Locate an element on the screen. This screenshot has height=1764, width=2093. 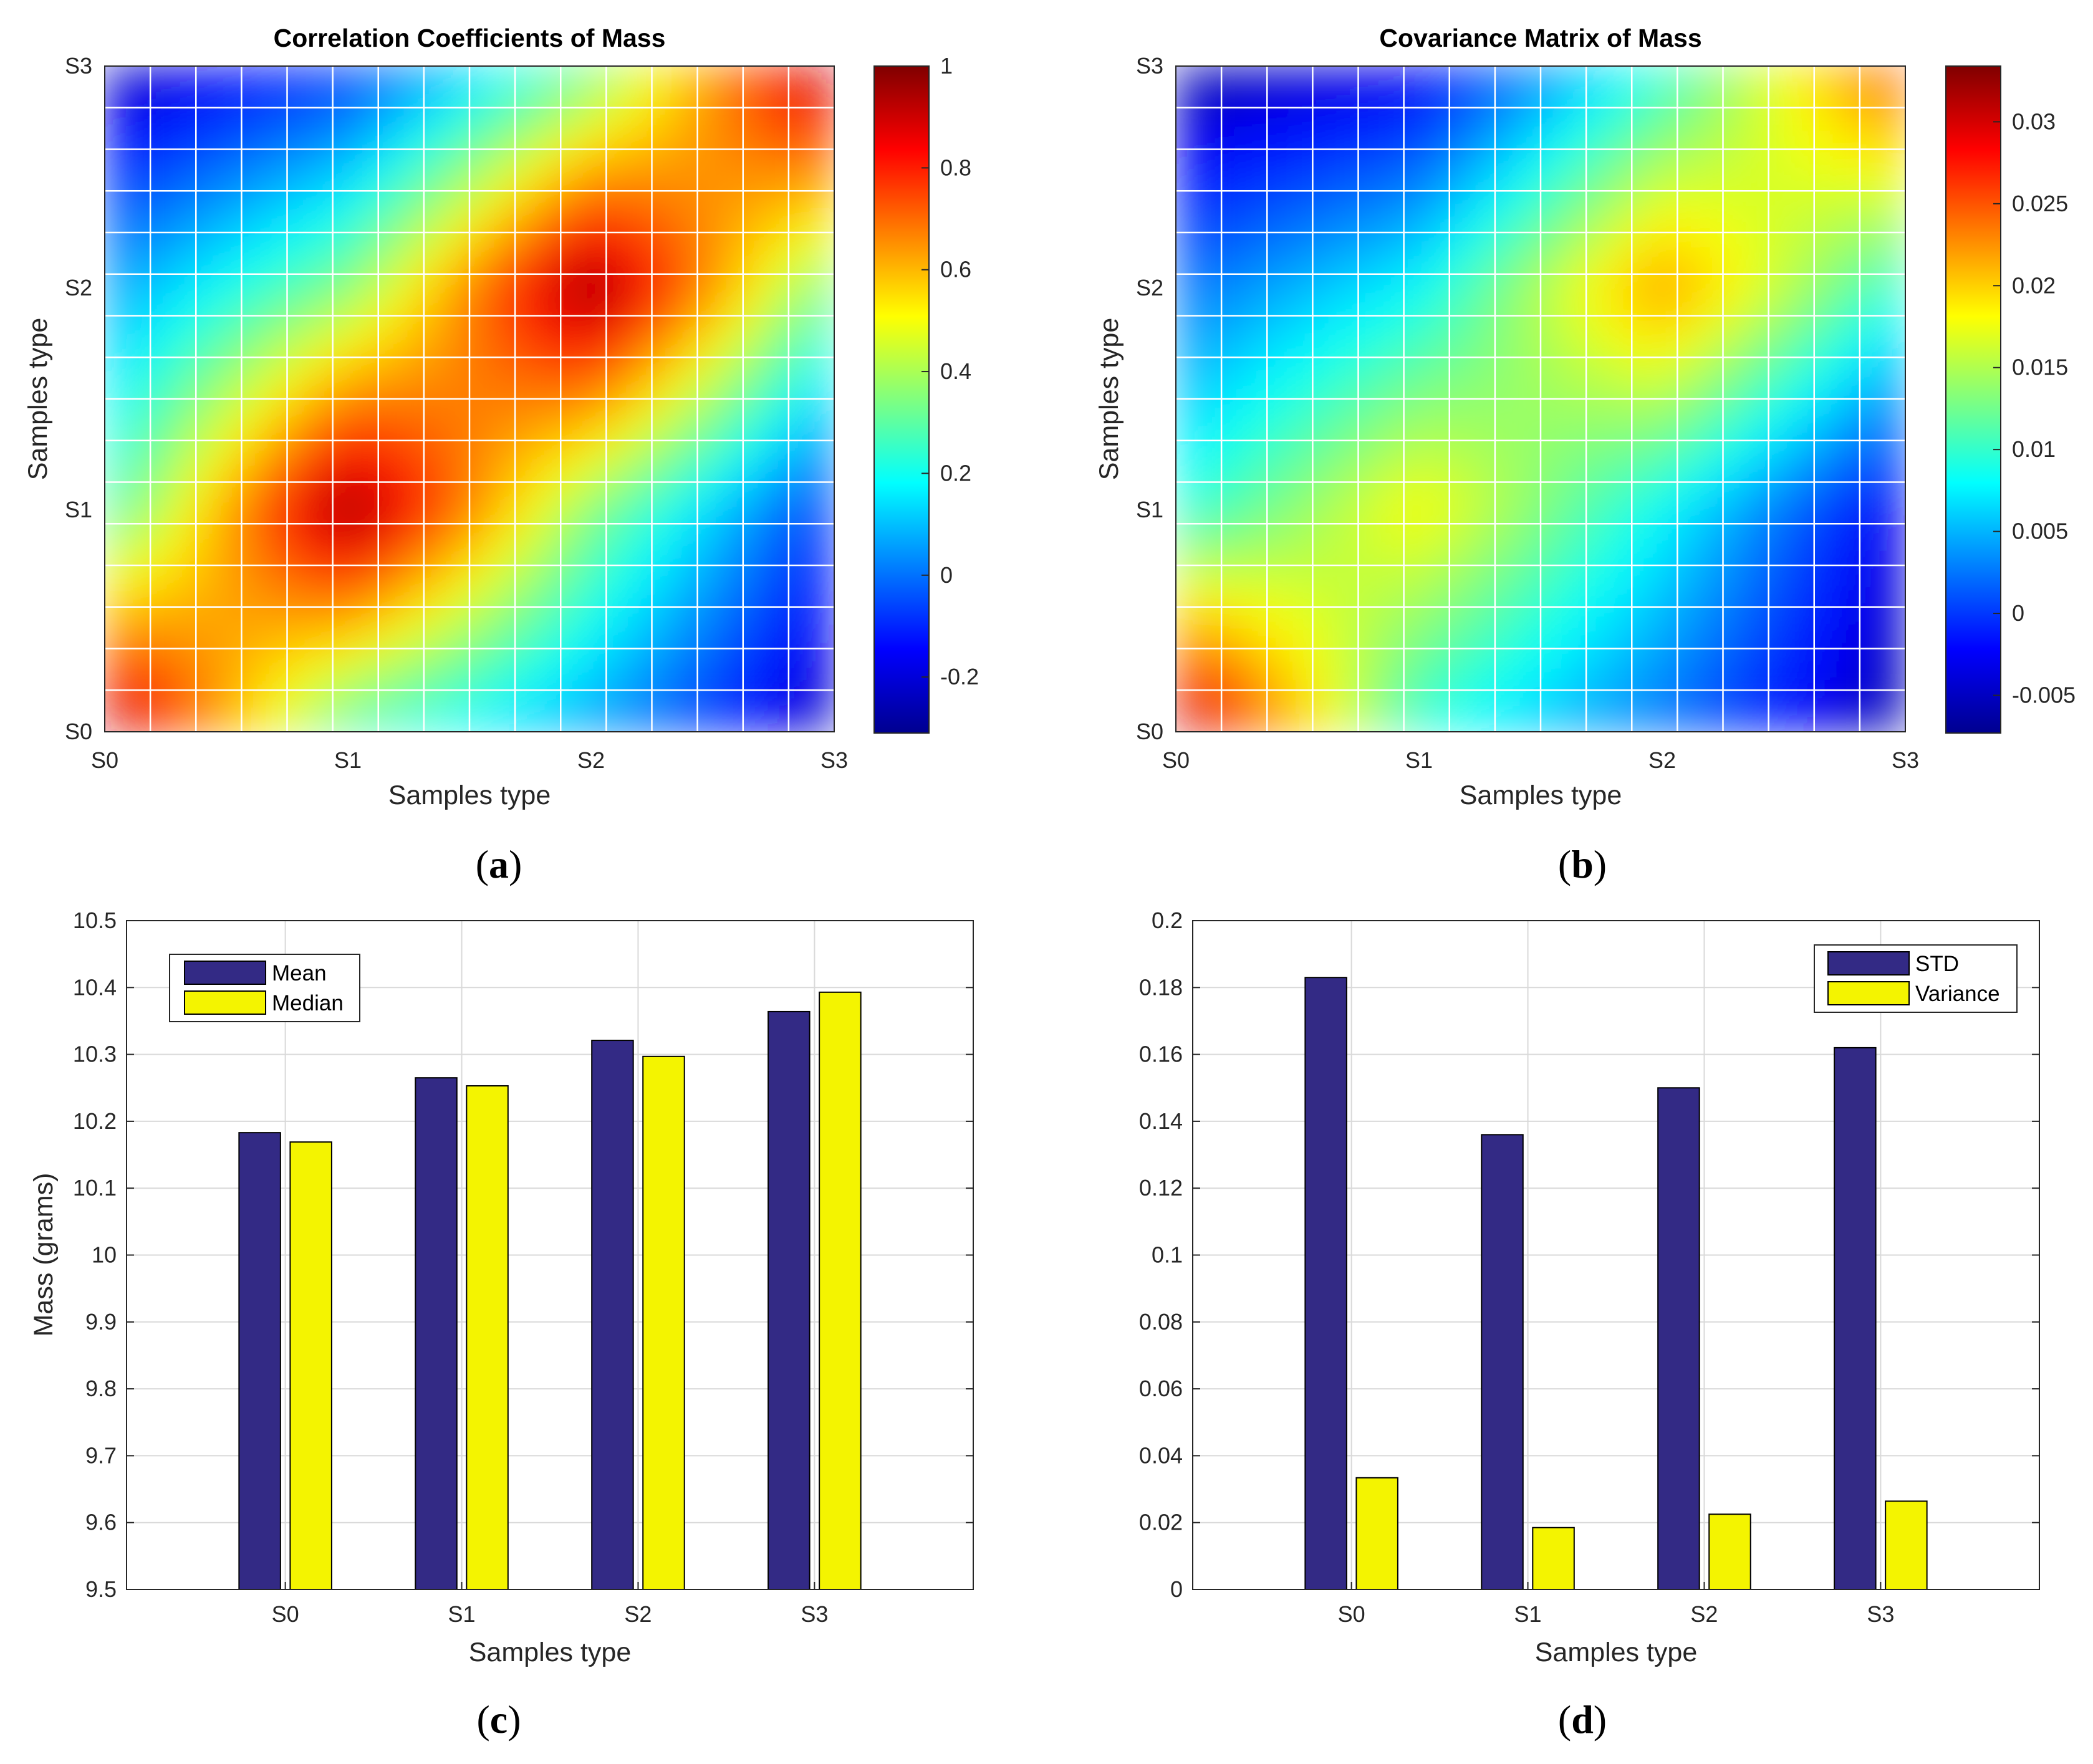
bar-variance-s3 is located at coordinates (1906, 1545).